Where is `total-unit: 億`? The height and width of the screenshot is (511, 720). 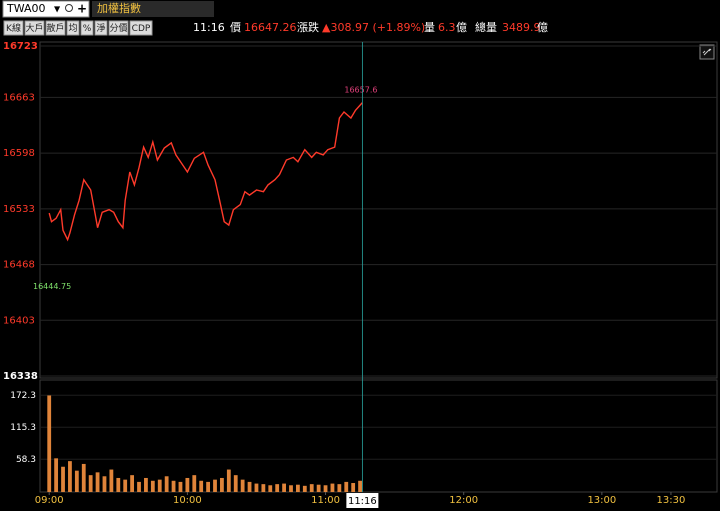
total-unit: 億 is located at coordinates (542, 27).